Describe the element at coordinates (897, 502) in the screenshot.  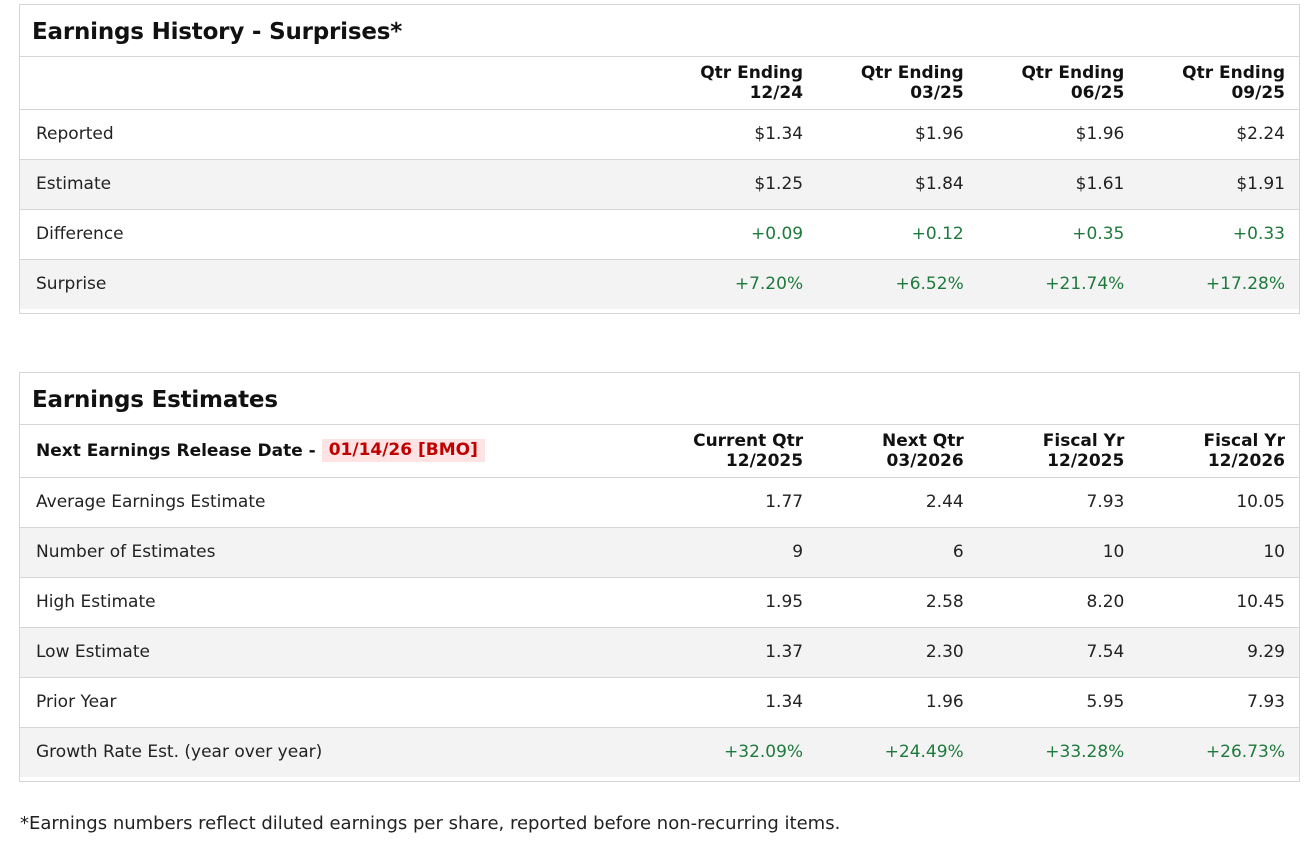
I see `table-cell: 2.44` at that location.